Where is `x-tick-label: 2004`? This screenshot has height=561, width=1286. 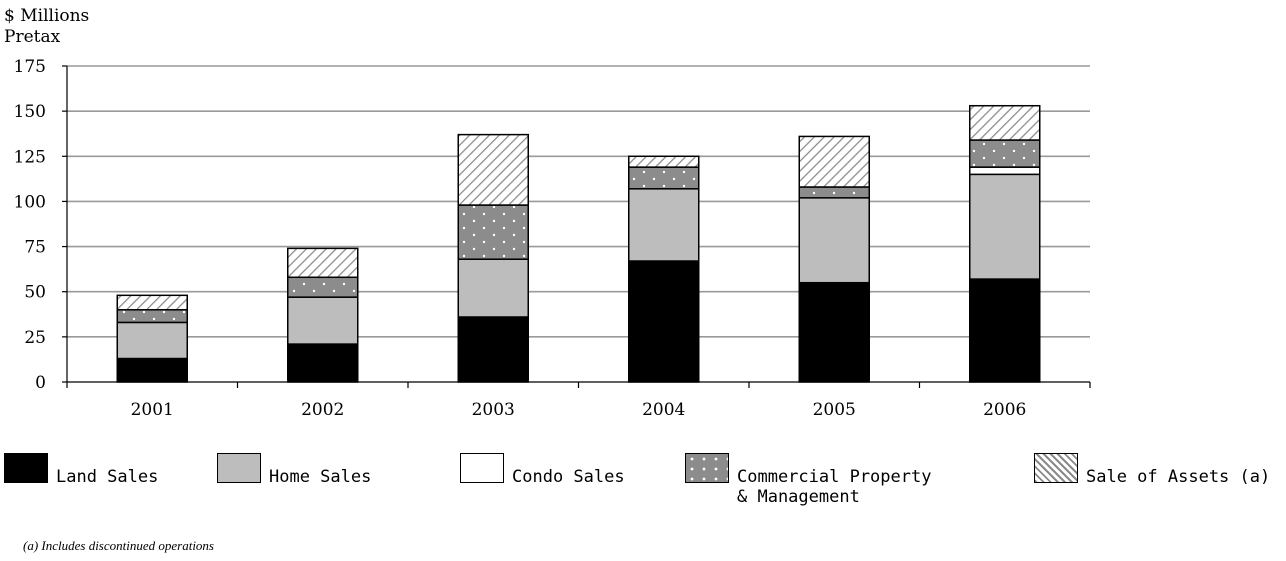
x-tick-label: 2004 is located at coordinates (663, 410).